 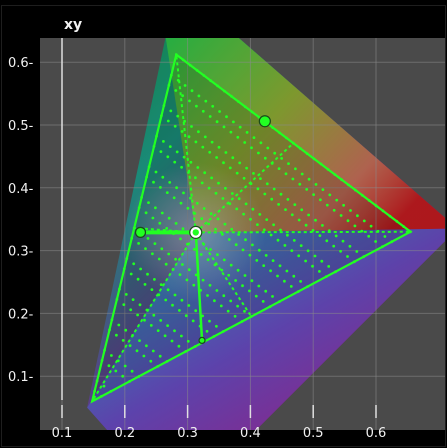 I want to click on x-tick-label: 0.6, so click(x=376, y=433).